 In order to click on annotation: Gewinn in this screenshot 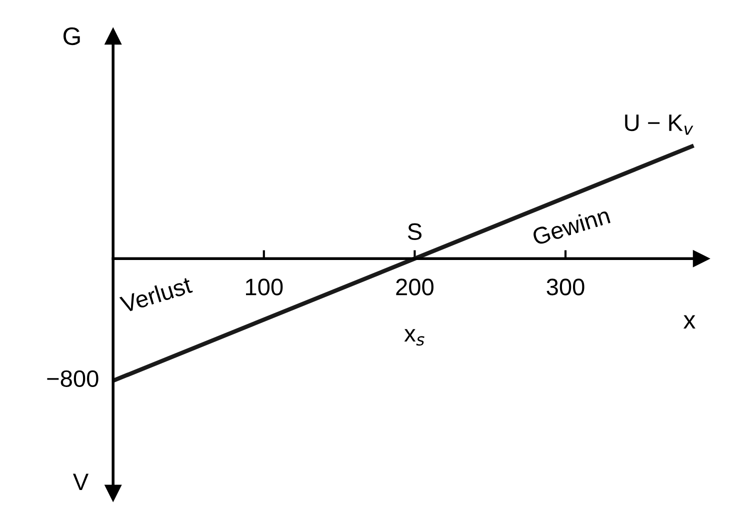, I will do `click(570, 226)`.